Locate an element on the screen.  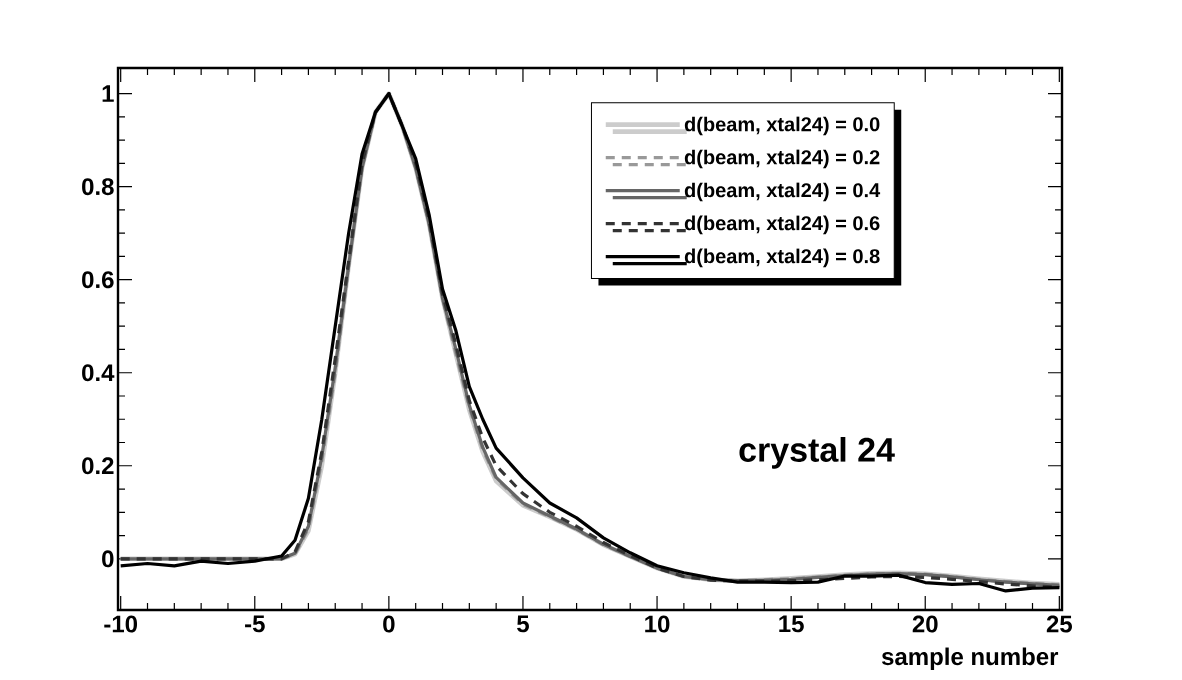
x-axis-title: sample number is located at coordinates (970, 658).